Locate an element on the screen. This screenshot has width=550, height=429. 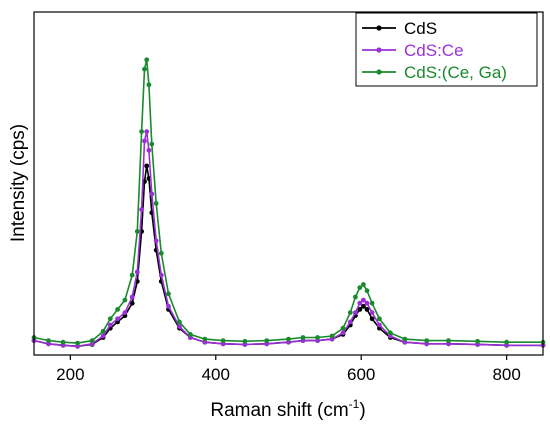
legend-label-cds-ce: CdS:Ce is located at coordinates (434, 50).